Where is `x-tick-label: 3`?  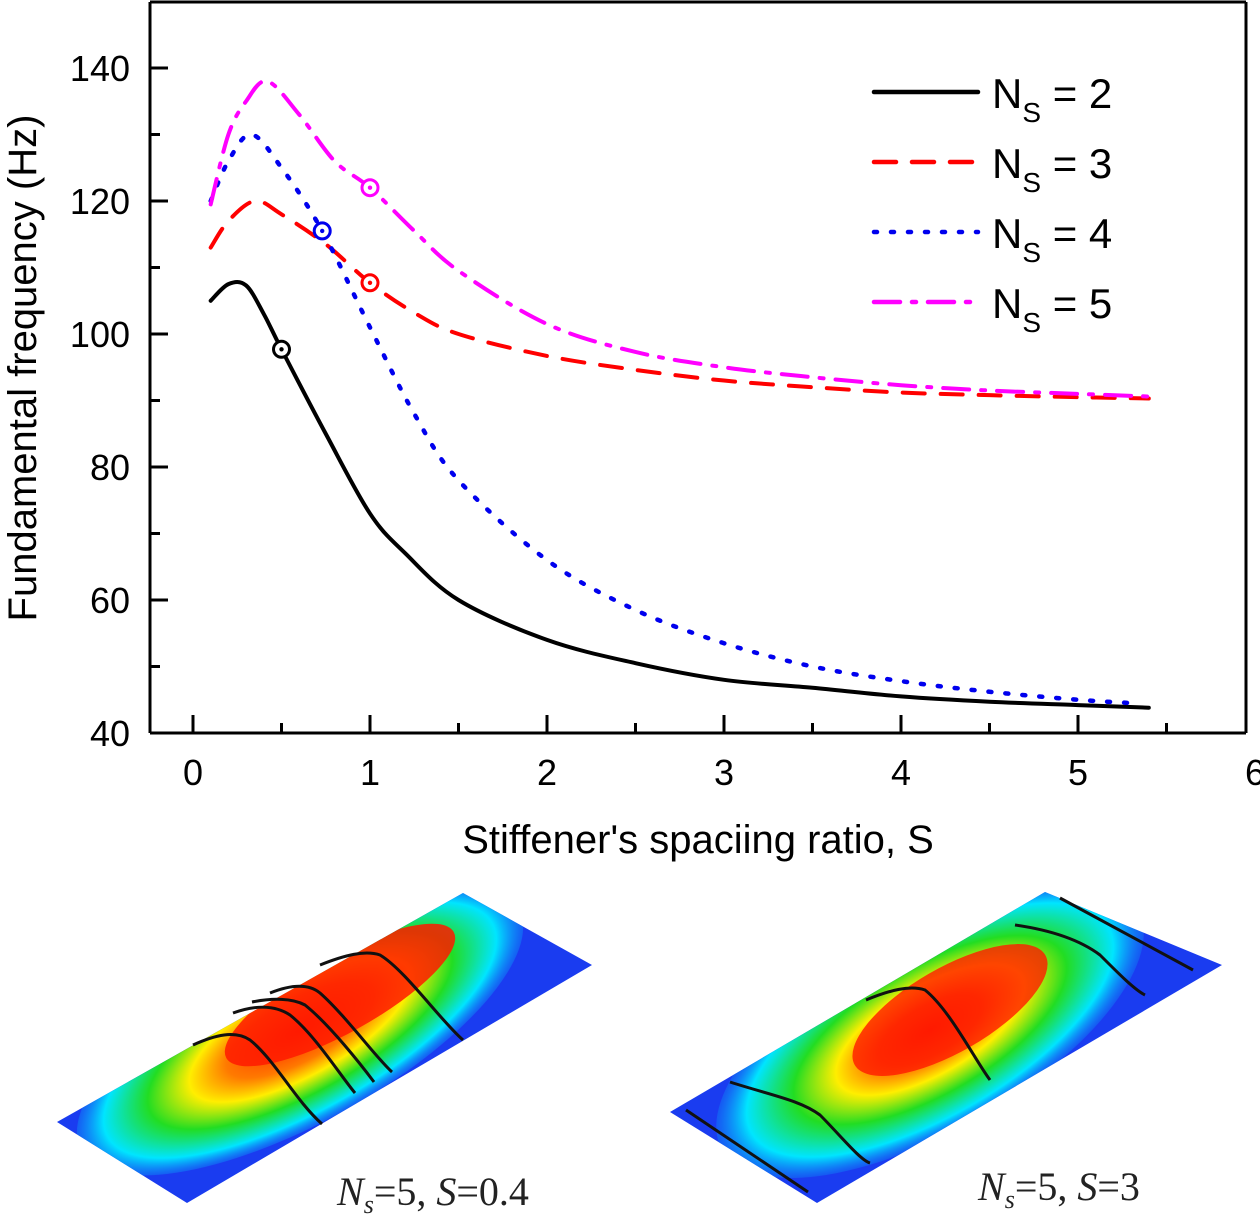 x-tick-label: 3 is located at coordinates (724, 772).